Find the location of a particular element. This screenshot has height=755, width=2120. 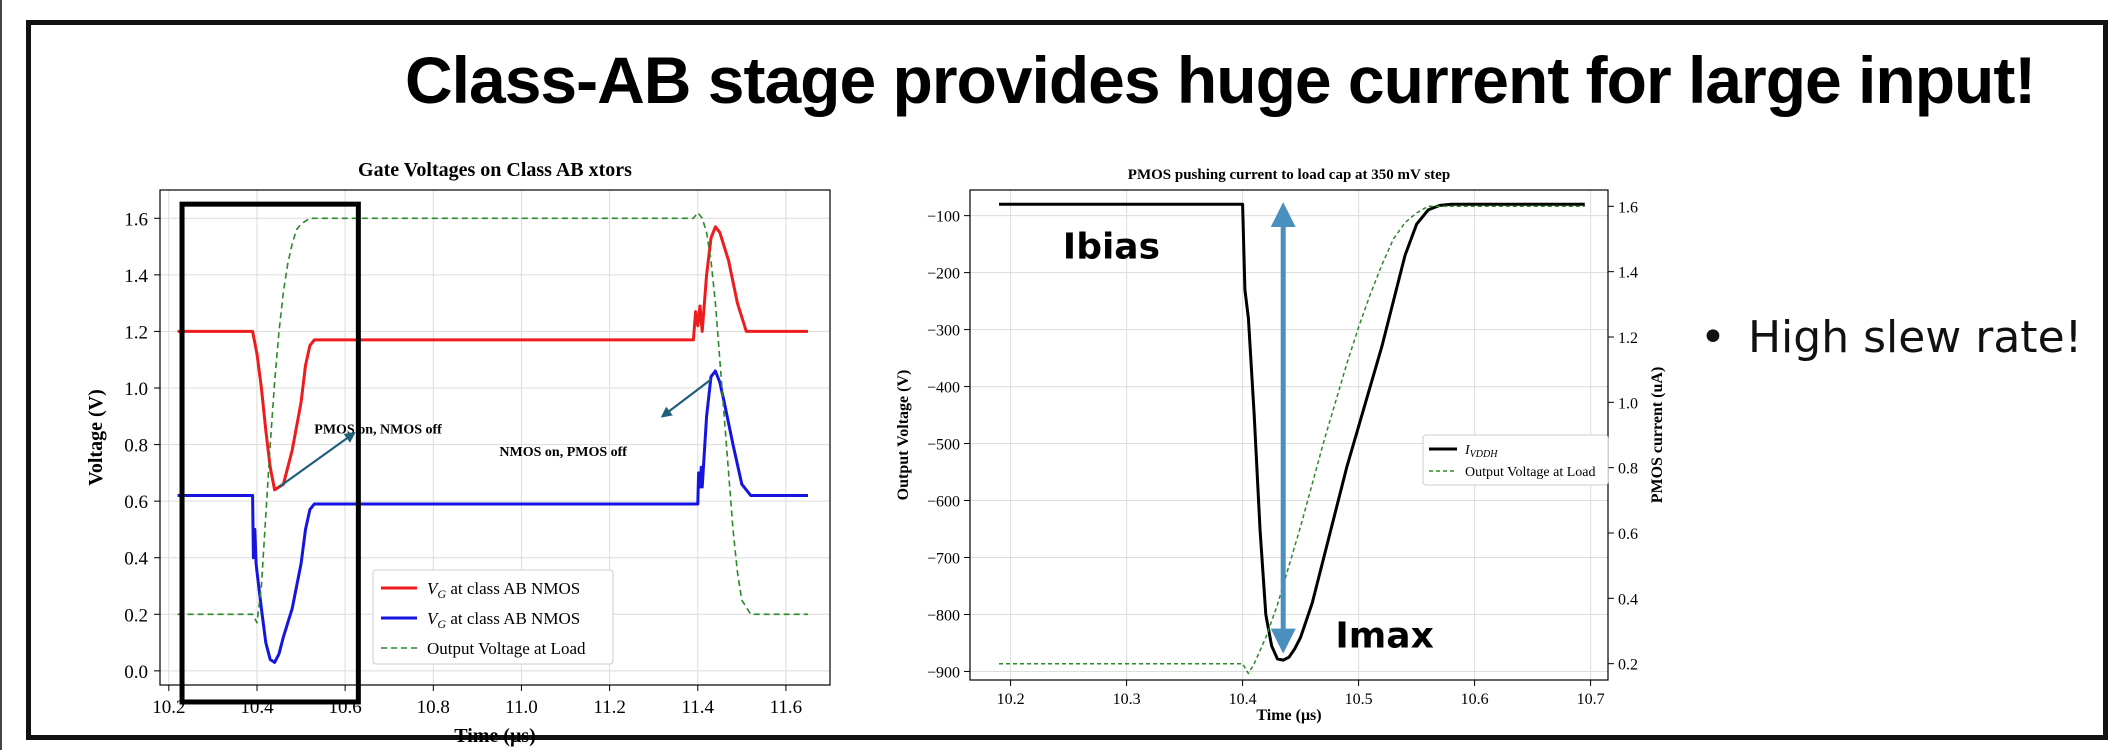

bullet-item-high-slew-rate: • High slew rate! is located at coordinates (1891, 337).